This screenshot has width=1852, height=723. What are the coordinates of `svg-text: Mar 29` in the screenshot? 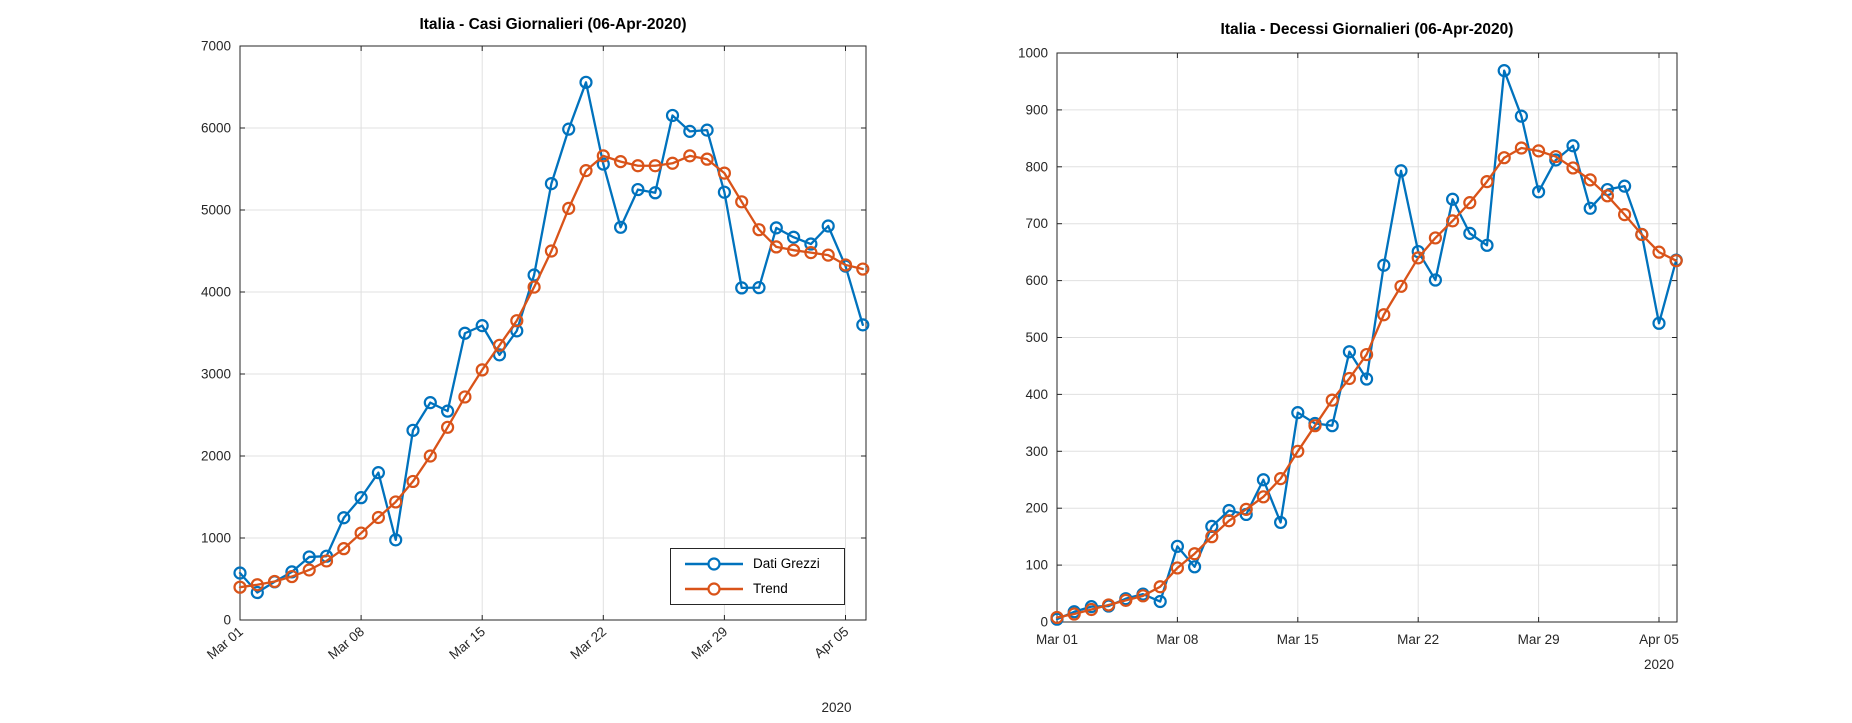 It's located at (1539, 639).